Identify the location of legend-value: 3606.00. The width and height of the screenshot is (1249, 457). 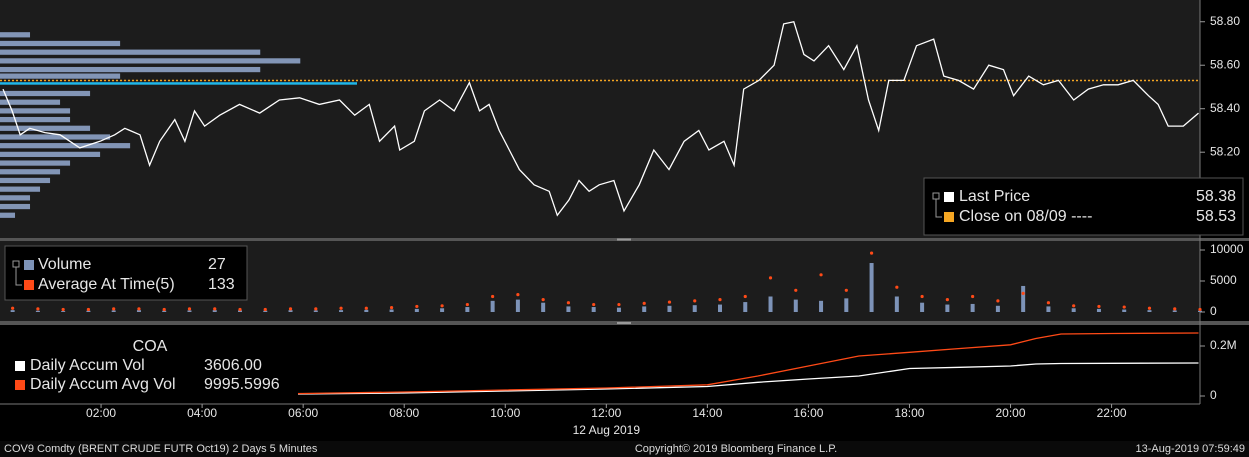
(233, 365).